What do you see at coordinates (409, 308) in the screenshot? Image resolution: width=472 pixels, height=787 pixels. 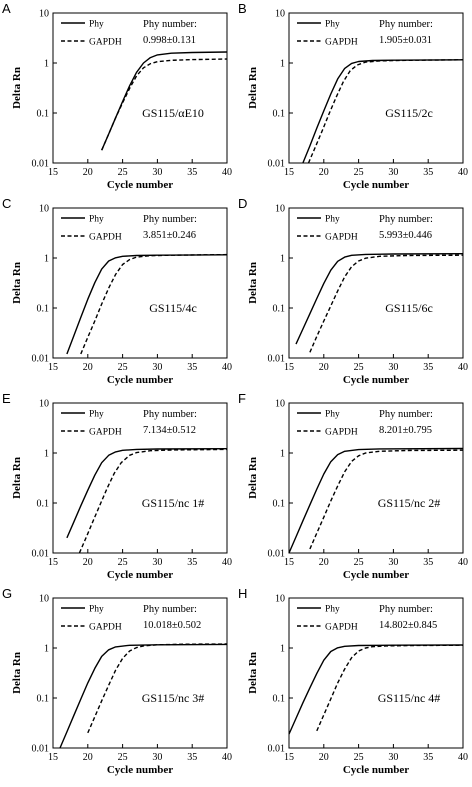 I see `sample-label: GS115/6c` at bounding box center [409, 308].